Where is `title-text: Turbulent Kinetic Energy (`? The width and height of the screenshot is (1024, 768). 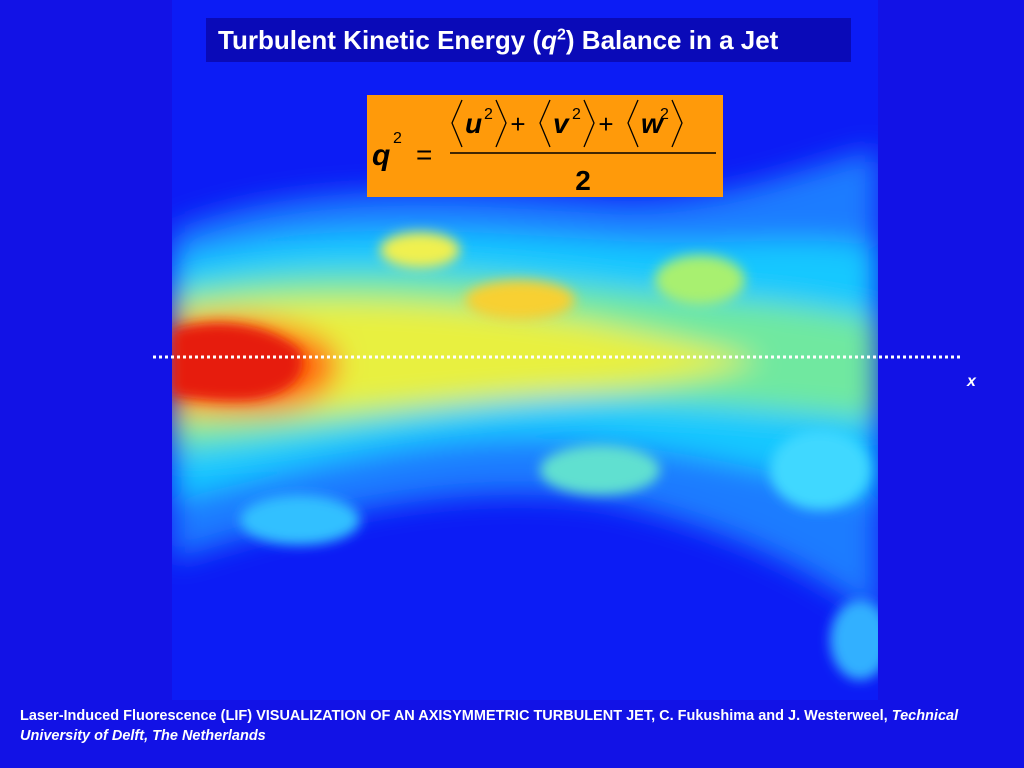 title-text: Turbulent Kinetic Energy ( is located at coordinates (380, 40).